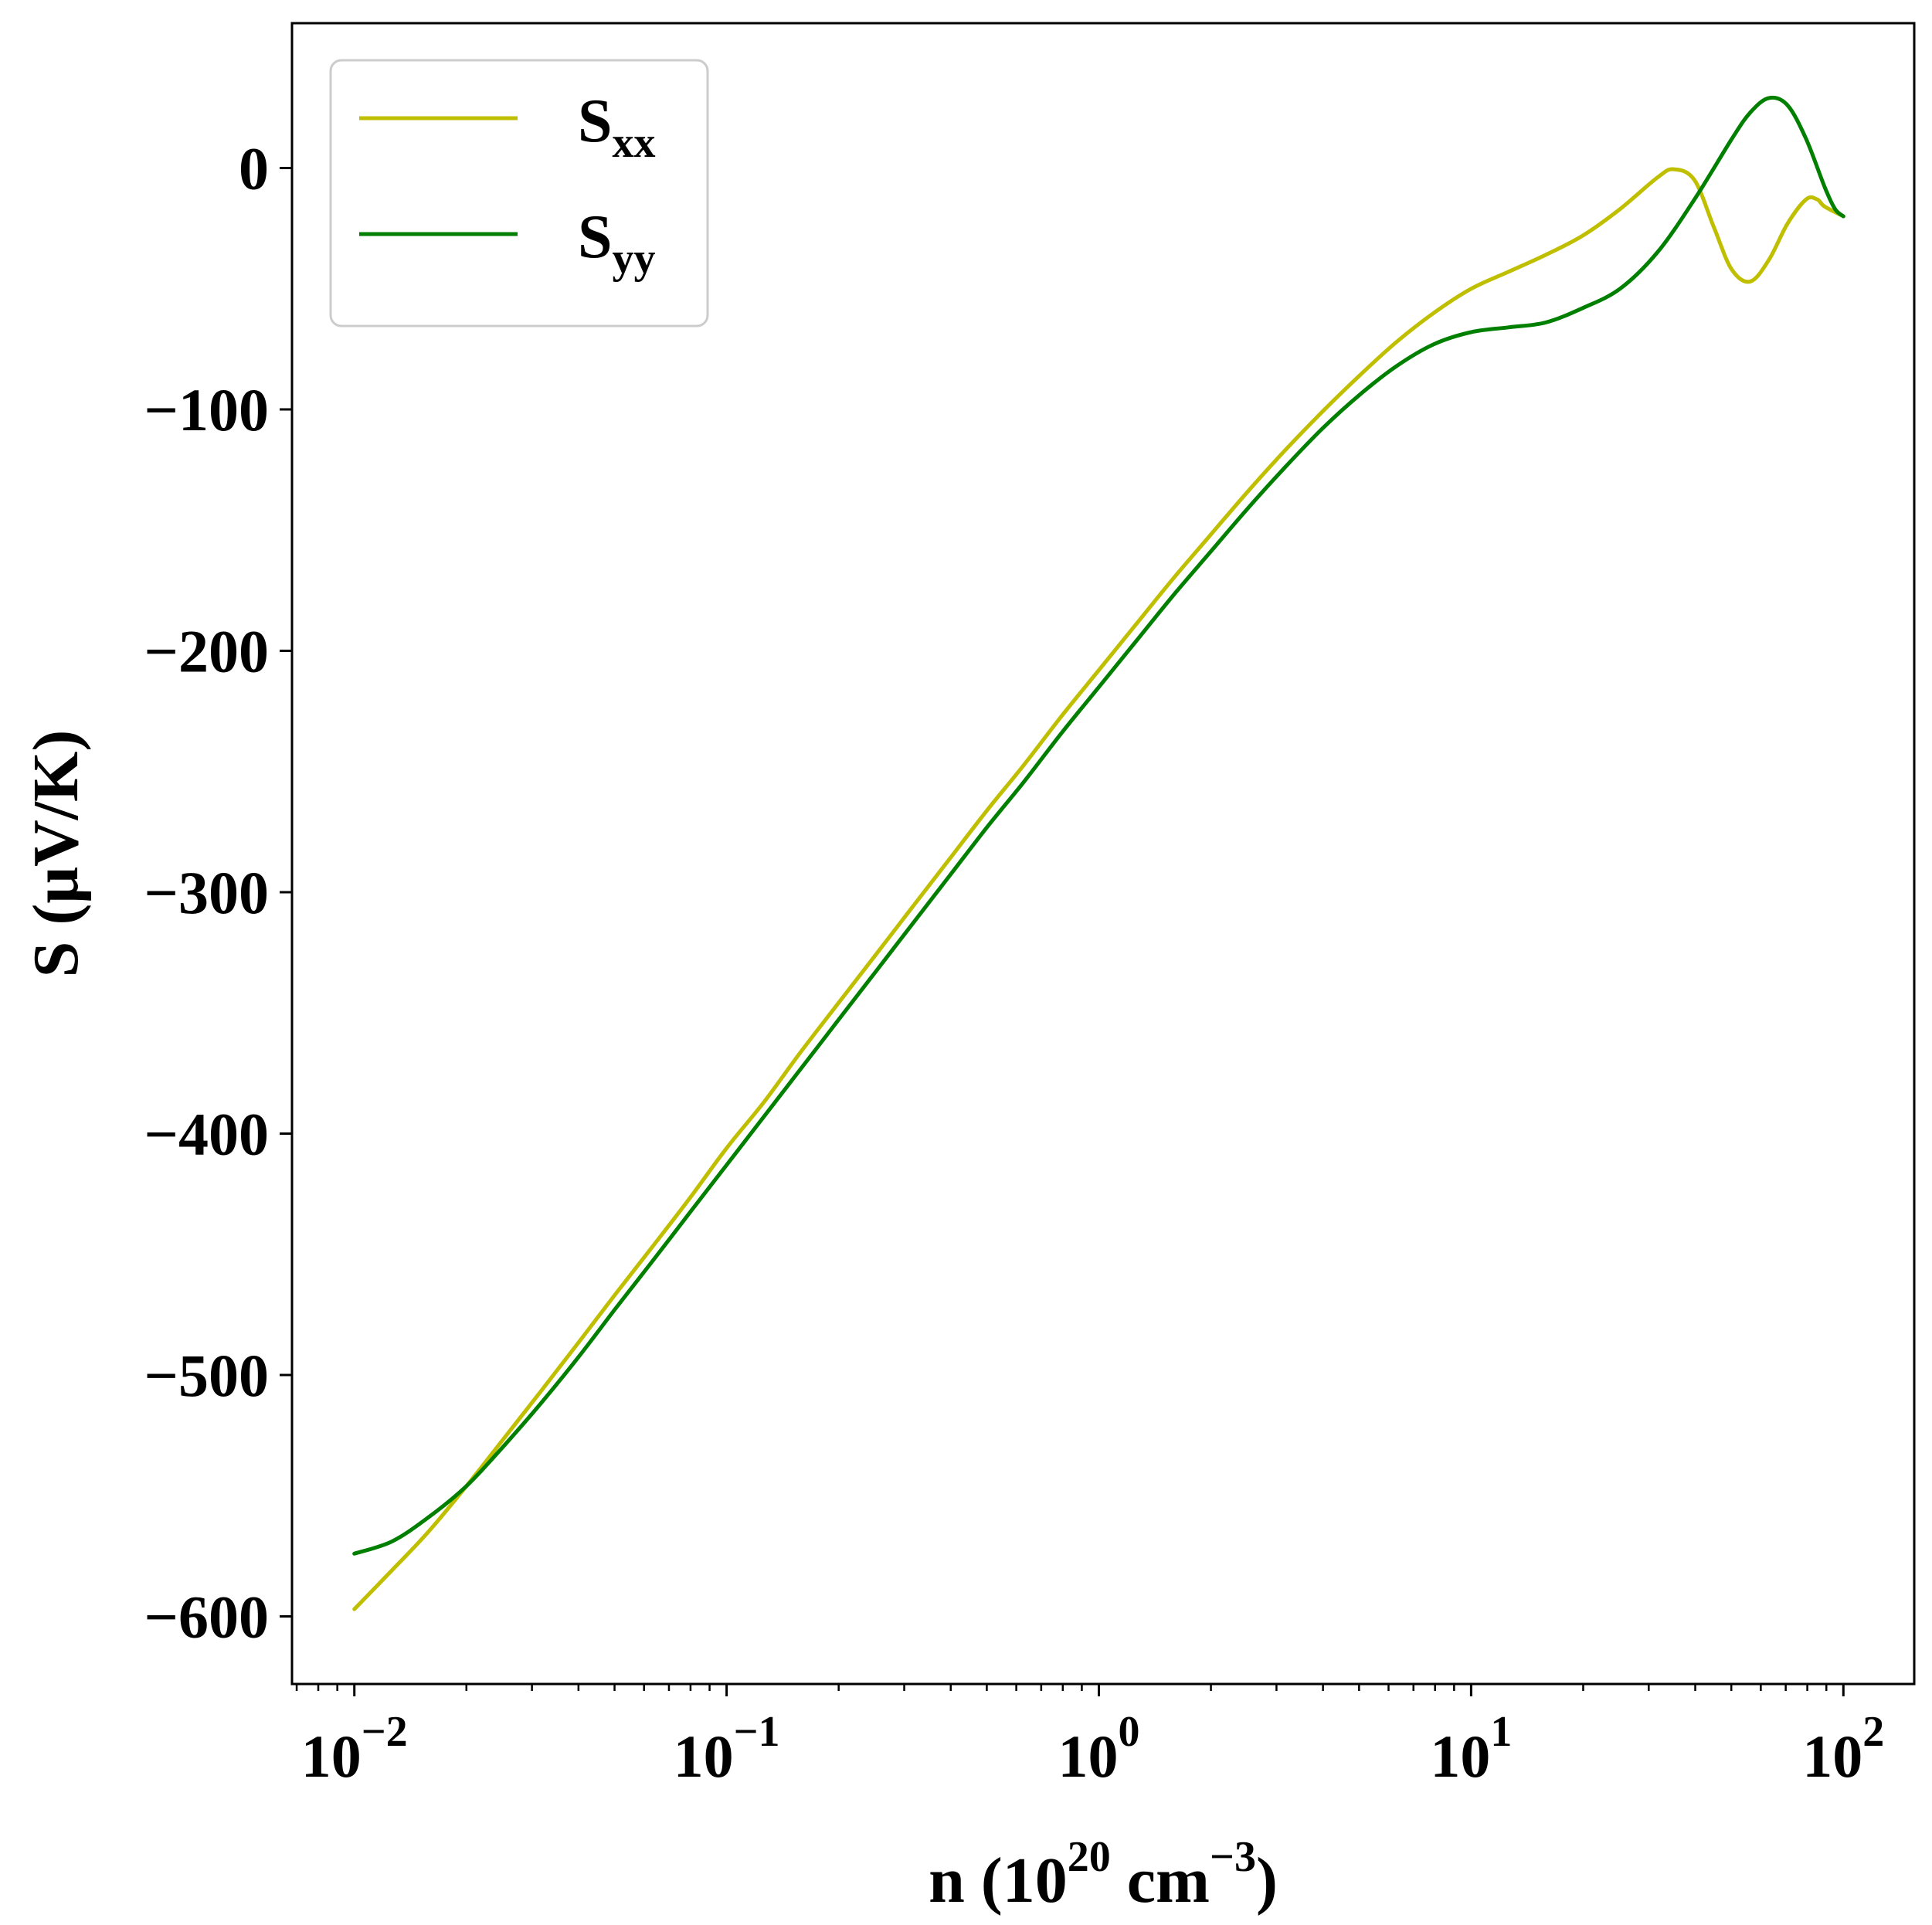 The height and width of the screenshot is (1925, 1932). I want to click on x-tick-label-exponent: 0, so click(1128, 1732).